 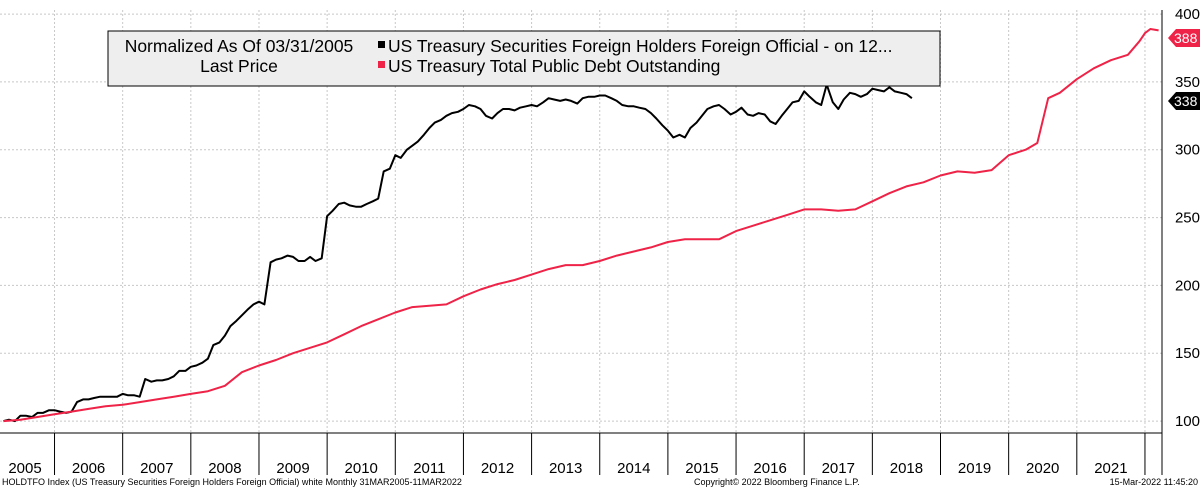 I want to click on last-value-badge-foreign-official, so click(x=1184, y=101).